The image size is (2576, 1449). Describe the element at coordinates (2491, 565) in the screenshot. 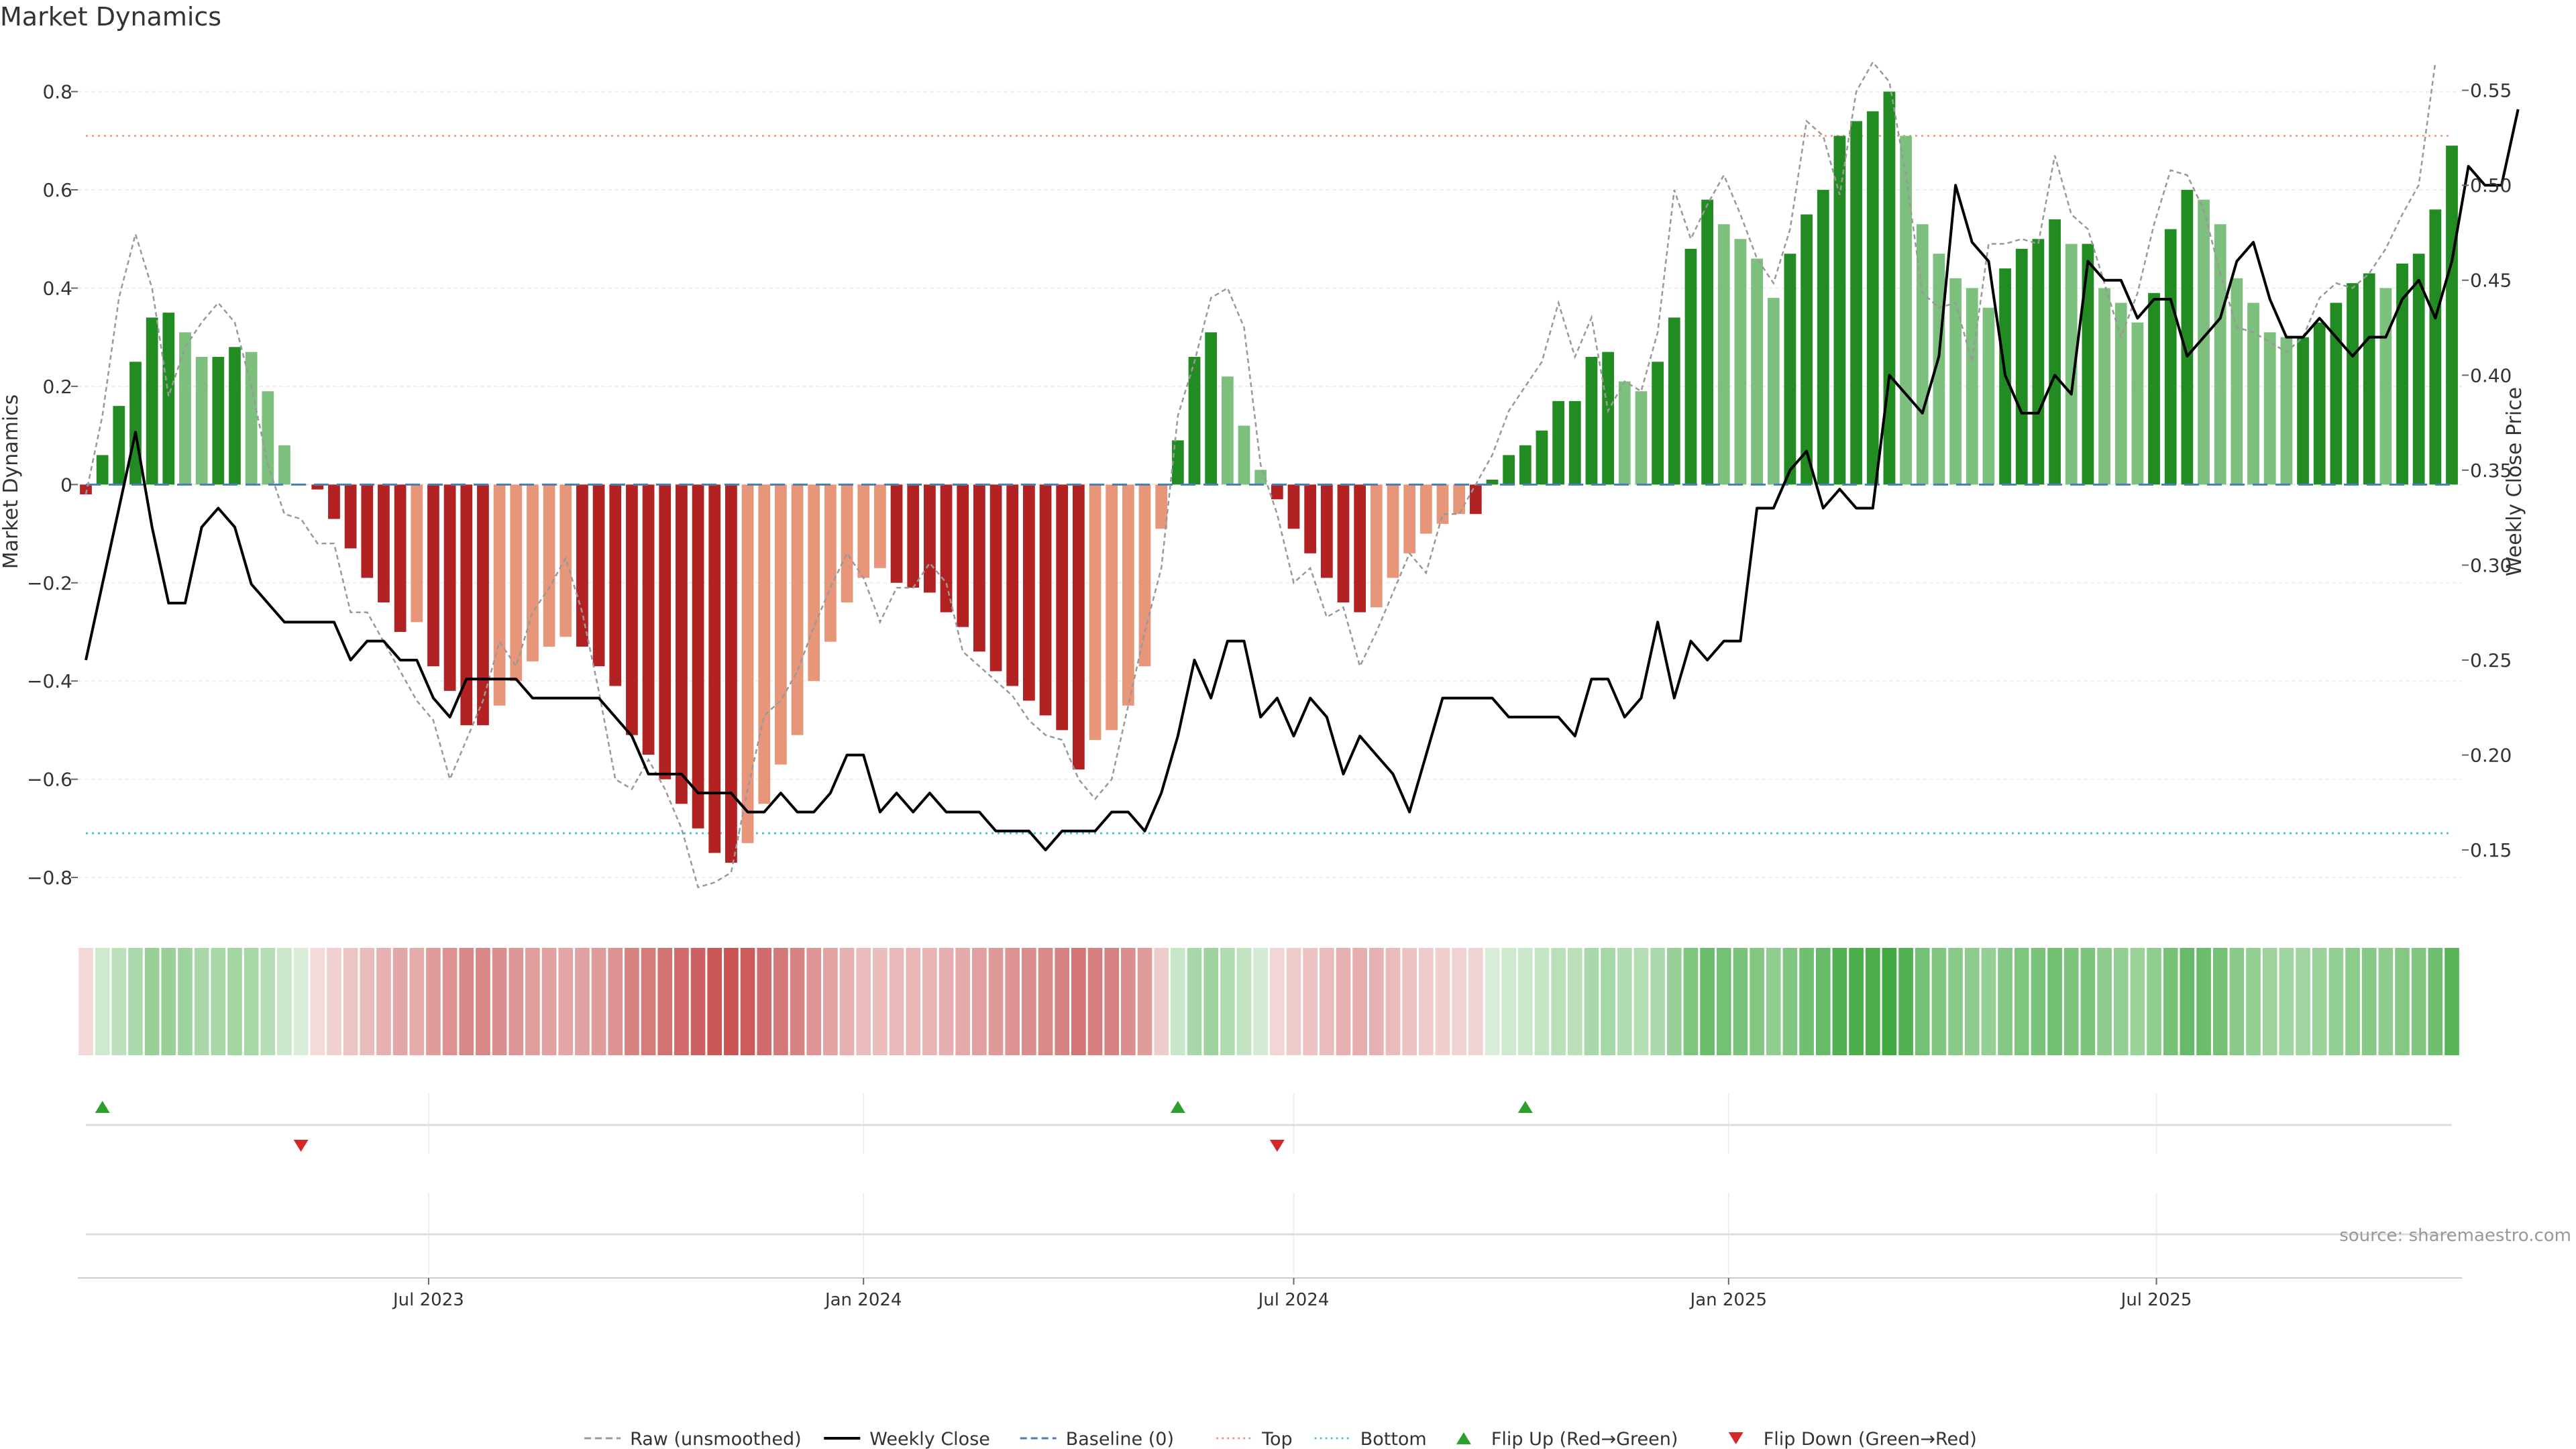

I see `right-tick-label-3: 0.30` at that location.